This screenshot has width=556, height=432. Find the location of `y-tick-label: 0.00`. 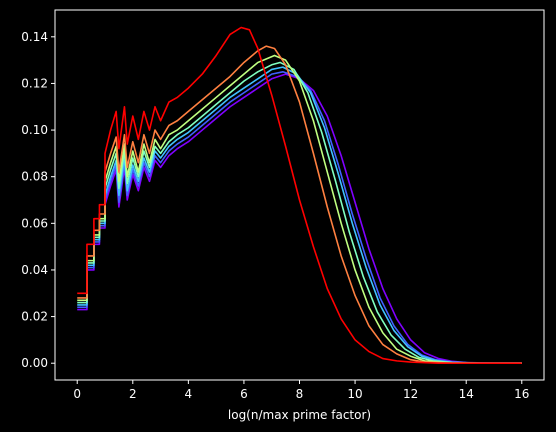

y-tick-label: 0.00 is located at coordinates (34, 363).